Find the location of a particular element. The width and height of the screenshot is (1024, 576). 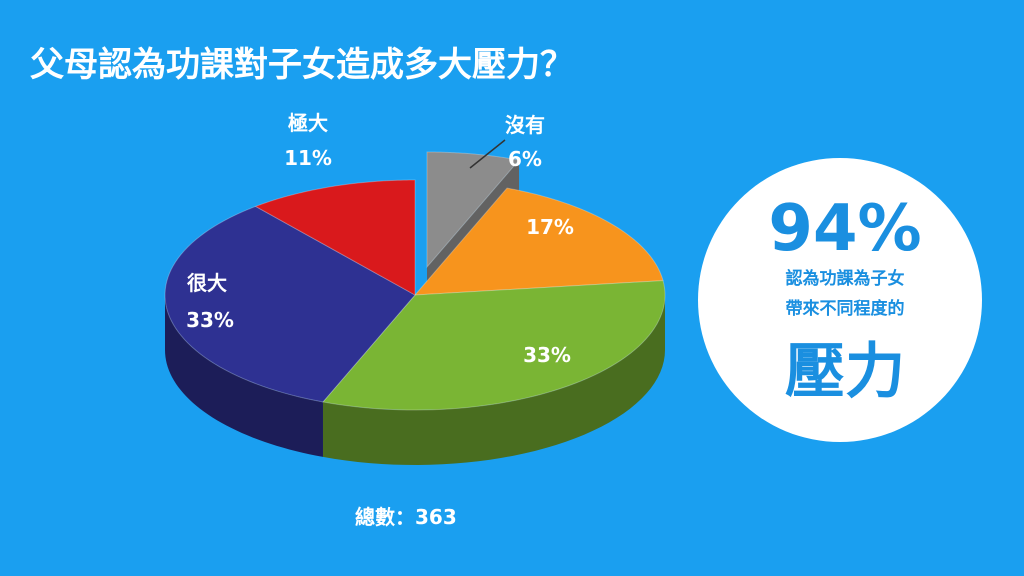

value-label: 6% is located at coordinates (525, 159).